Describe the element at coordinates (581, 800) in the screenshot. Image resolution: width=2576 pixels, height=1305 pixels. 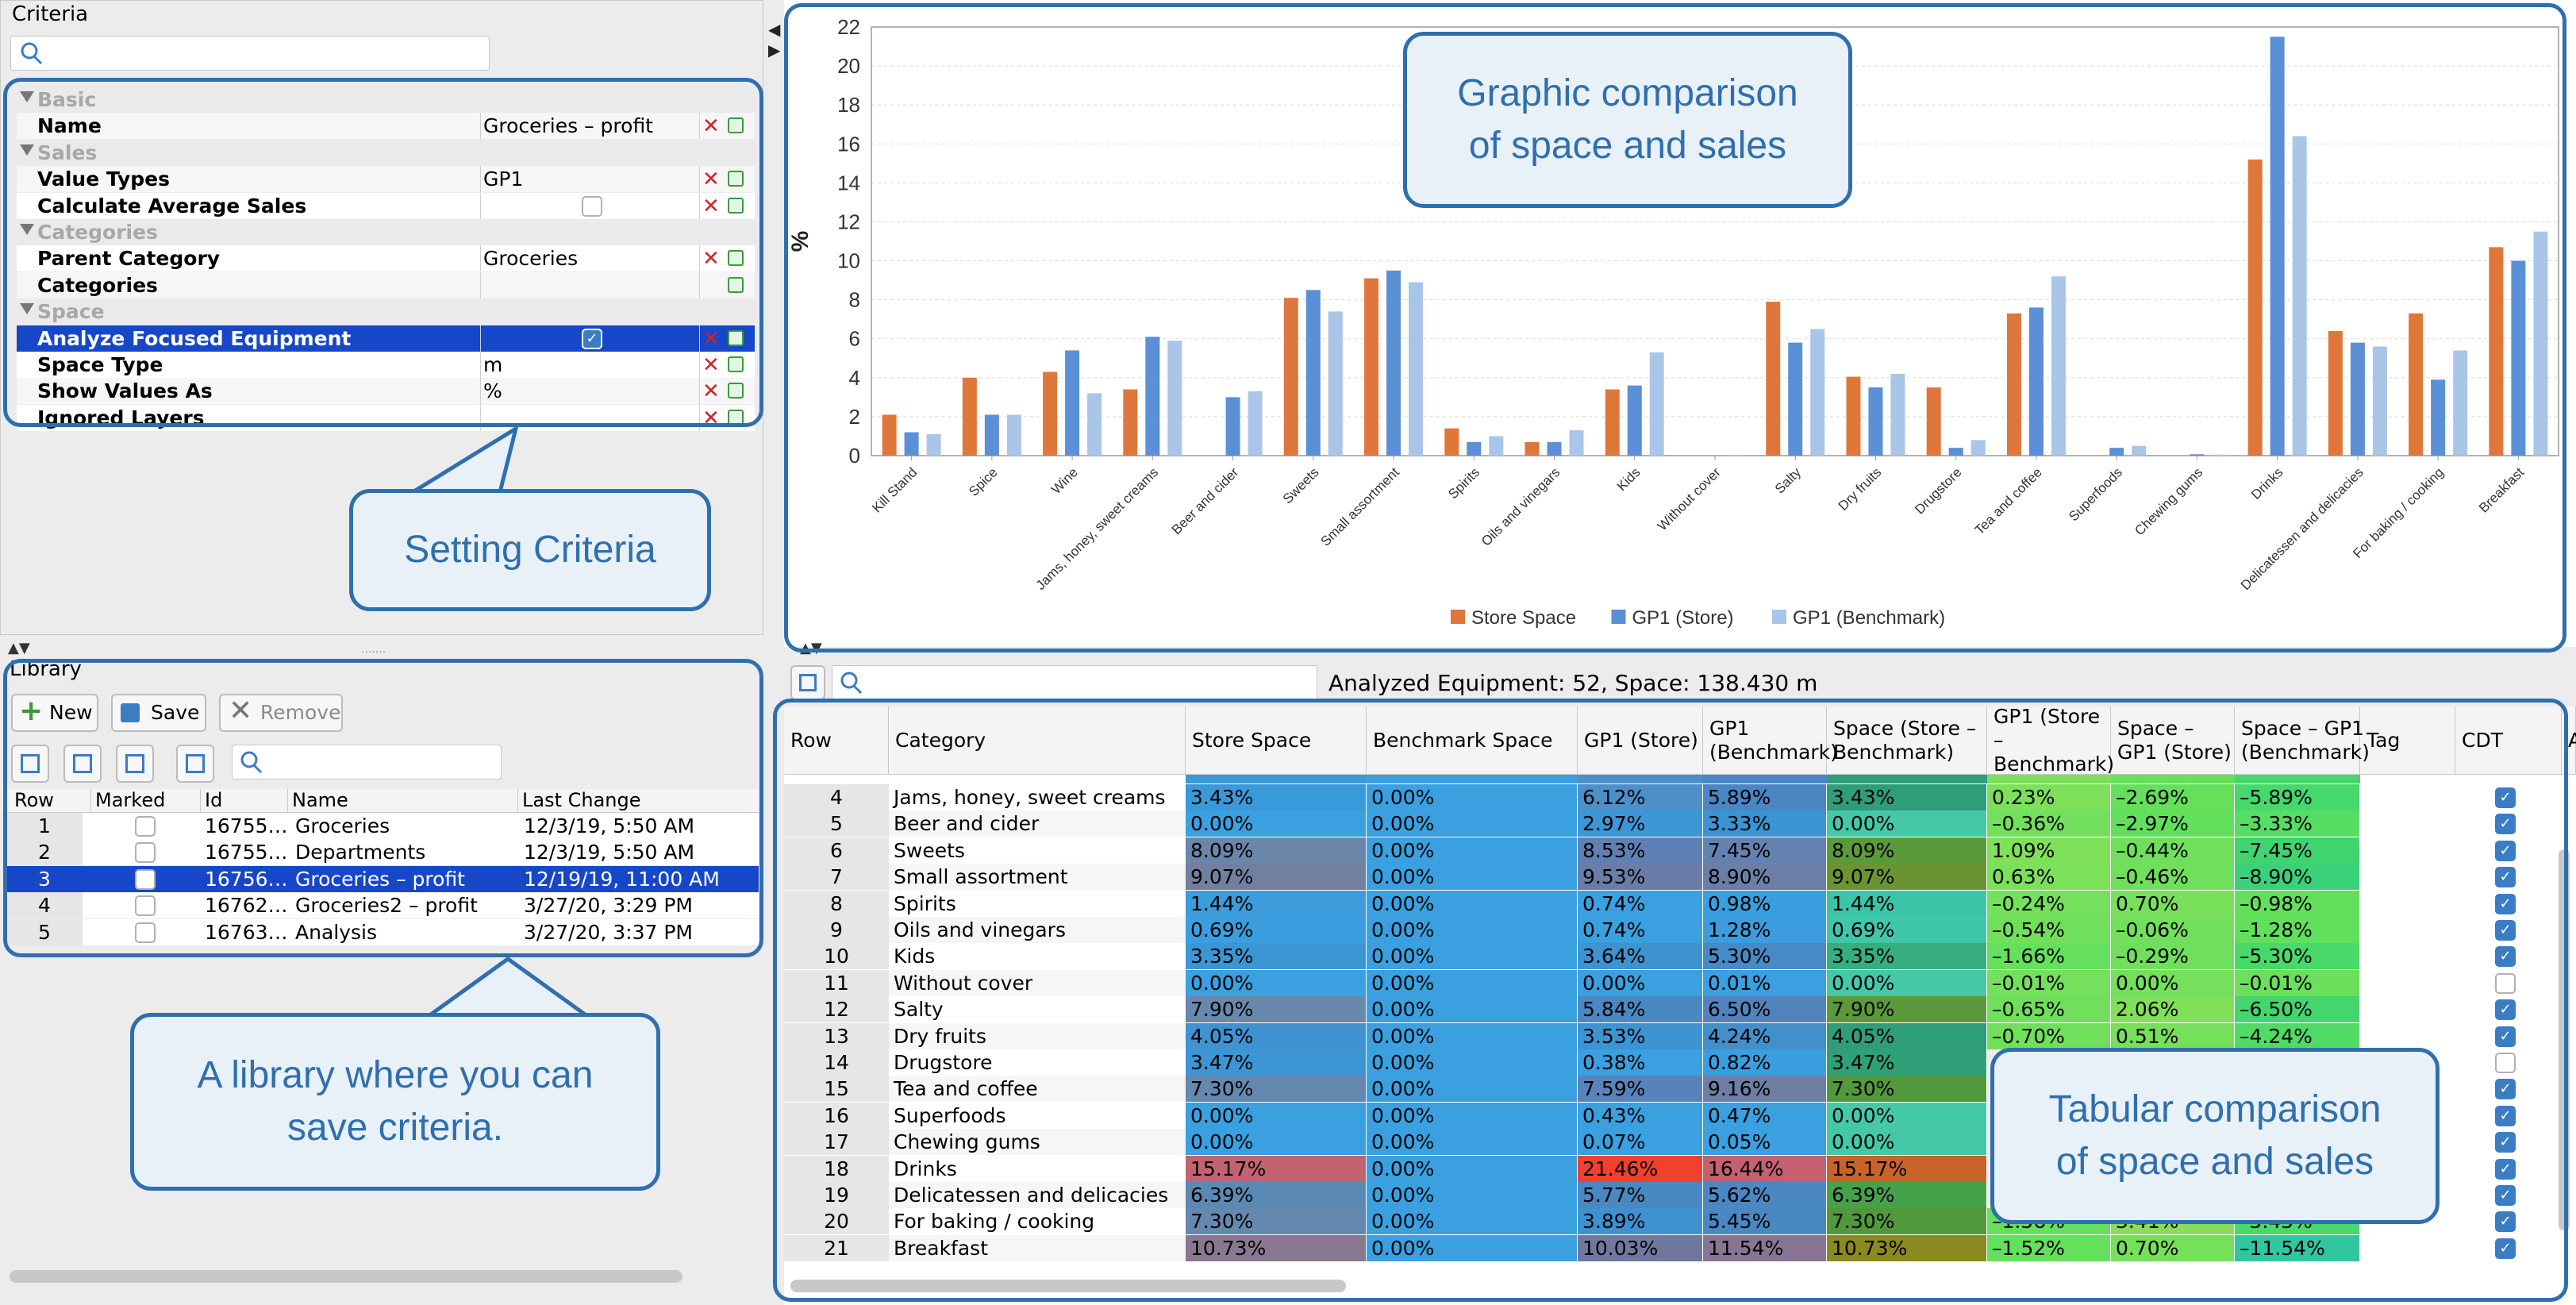
I see `library-column-header: Last Change` at that location.